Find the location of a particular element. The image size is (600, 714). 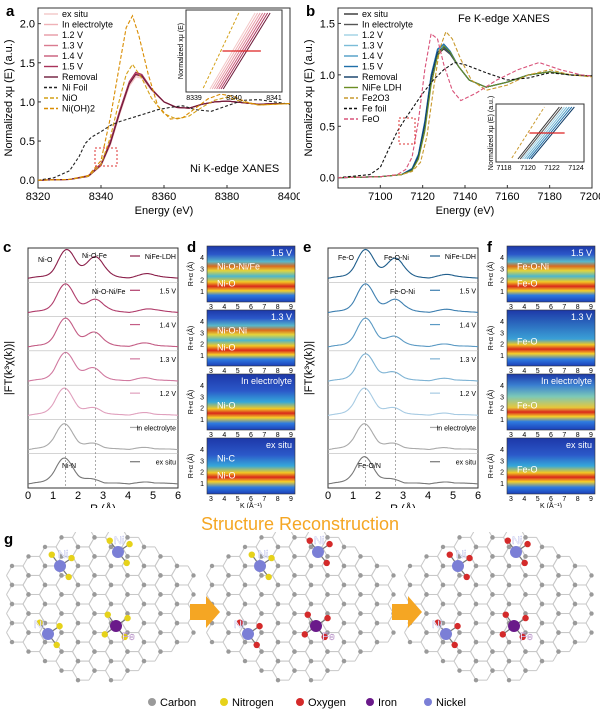

trace-label: ex situ is located at coordinates (166, 463).